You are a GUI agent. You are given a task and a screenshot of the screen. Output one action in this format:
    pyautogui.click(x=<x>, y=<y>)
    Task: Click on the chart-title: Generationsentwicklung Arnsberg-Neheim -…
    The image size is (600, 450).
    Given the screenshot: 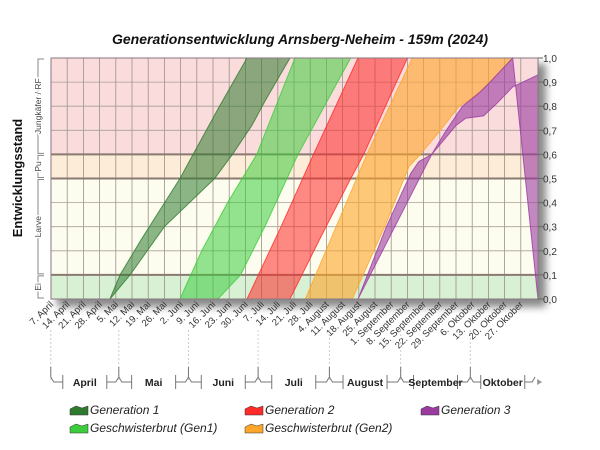 What is the action you would take?
    pyautogui.click(x=300, y=39)
    